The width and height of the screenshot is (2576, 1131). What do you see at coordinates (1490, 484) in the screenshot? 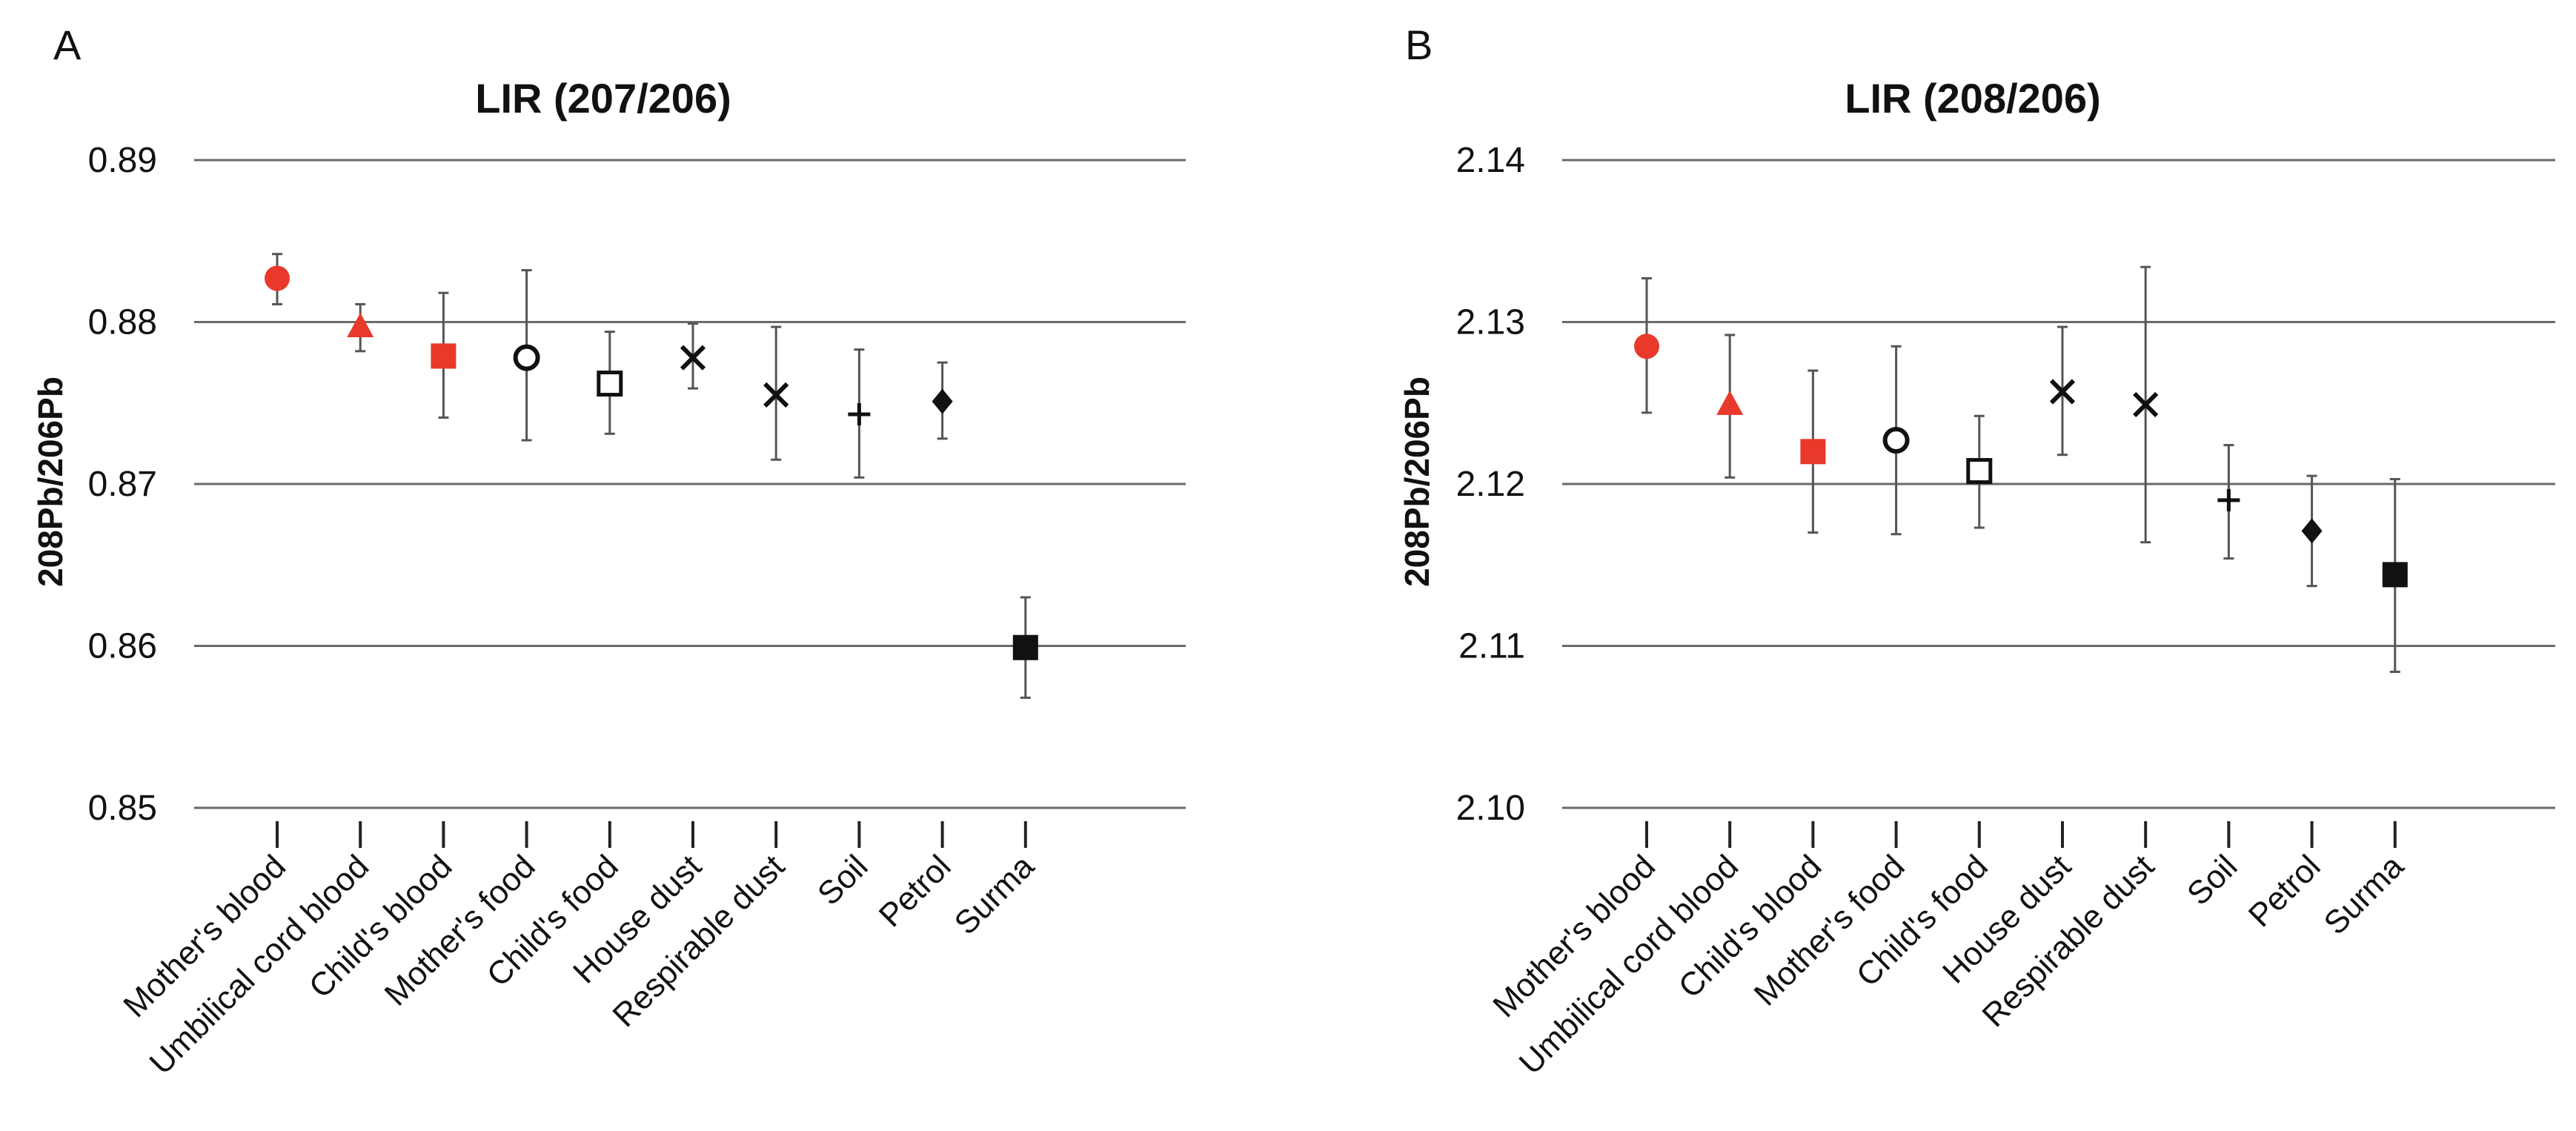
I see `y-tick-label: 2.12` at bounding box center [1490, 484].